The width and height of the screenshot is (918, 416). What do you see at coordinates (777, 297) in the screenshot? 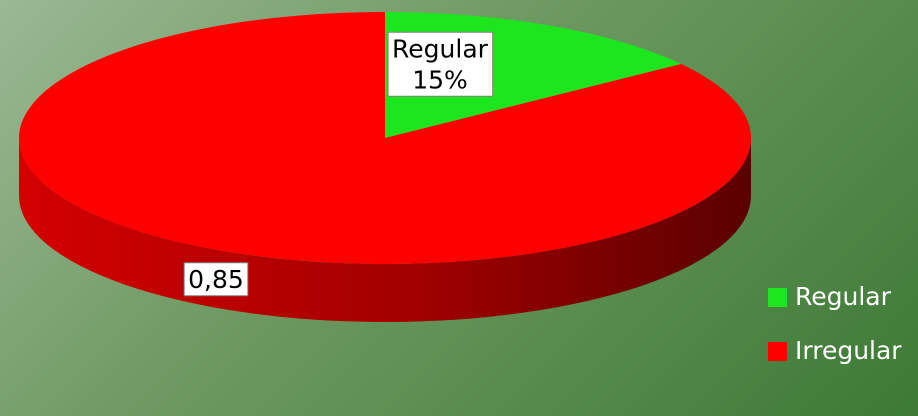
I see `legend-swatch-regular` at bounding box center [777, 297].